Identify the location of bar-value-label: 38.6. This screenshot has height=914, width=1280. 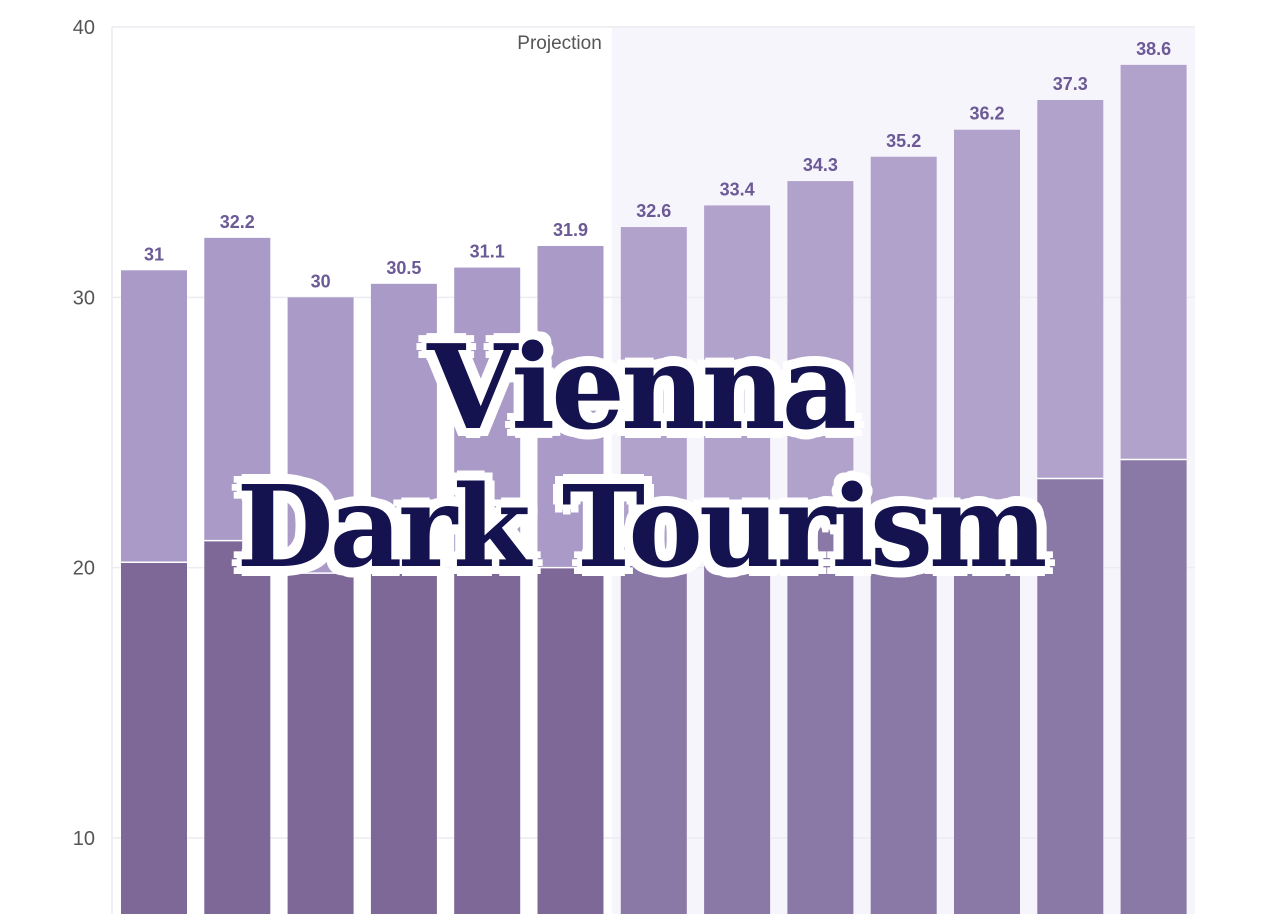
(1153, 49).